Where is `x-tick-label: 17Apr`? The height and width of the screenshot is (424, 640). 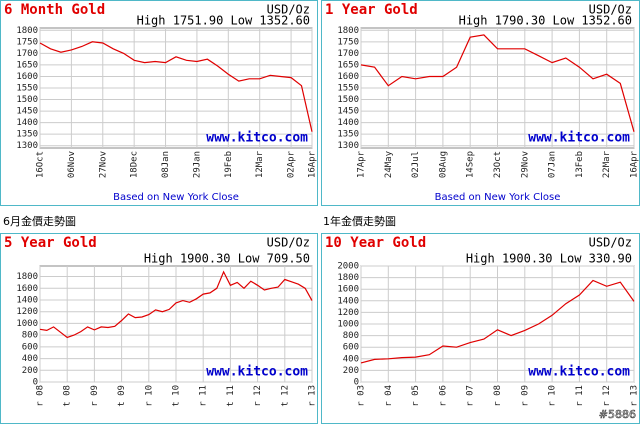 x-tick-label: 17Apr is located at coordinates (362, 164).